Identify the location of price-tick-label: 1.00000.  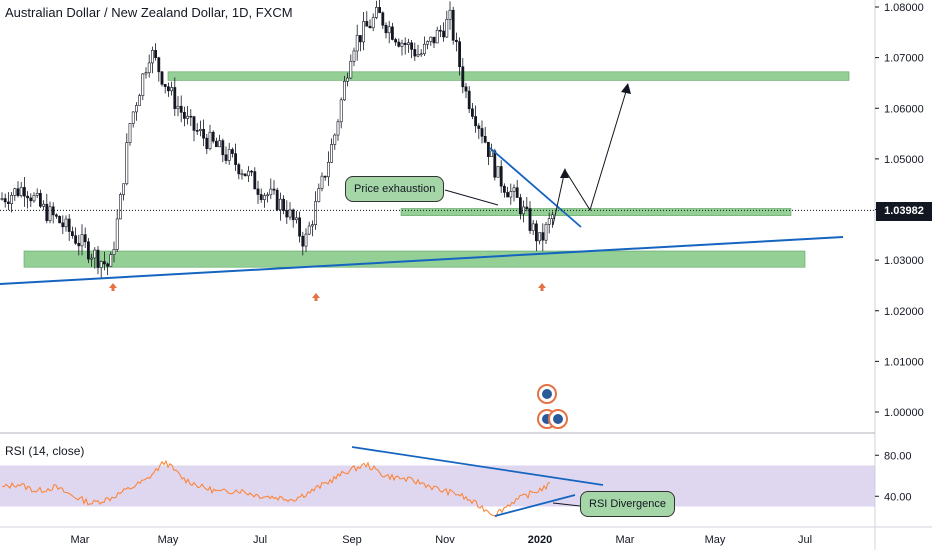
(904, 413).